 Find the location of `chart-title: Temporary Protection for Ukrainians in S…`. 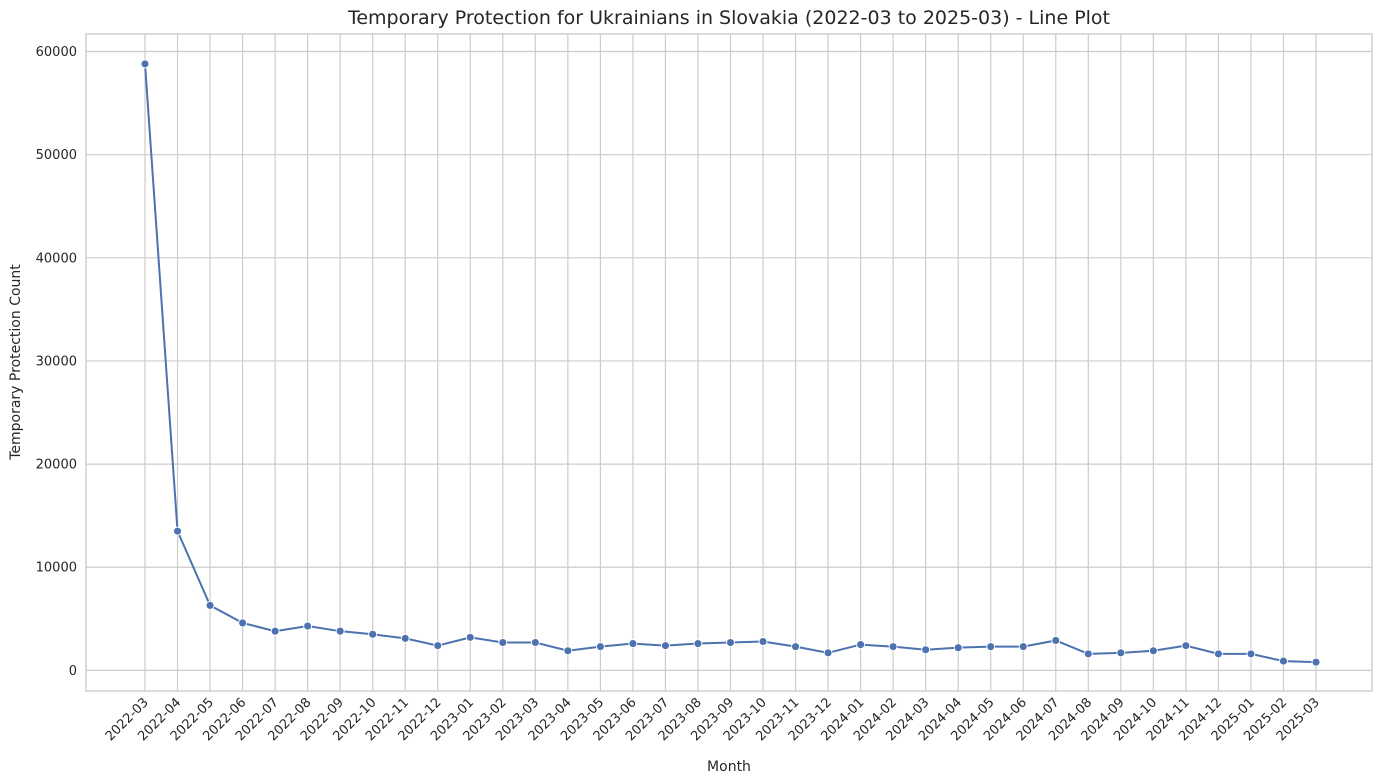

chart-title: Temporary Protection for Ukrainians in S… is located at coordinates (728, 18).